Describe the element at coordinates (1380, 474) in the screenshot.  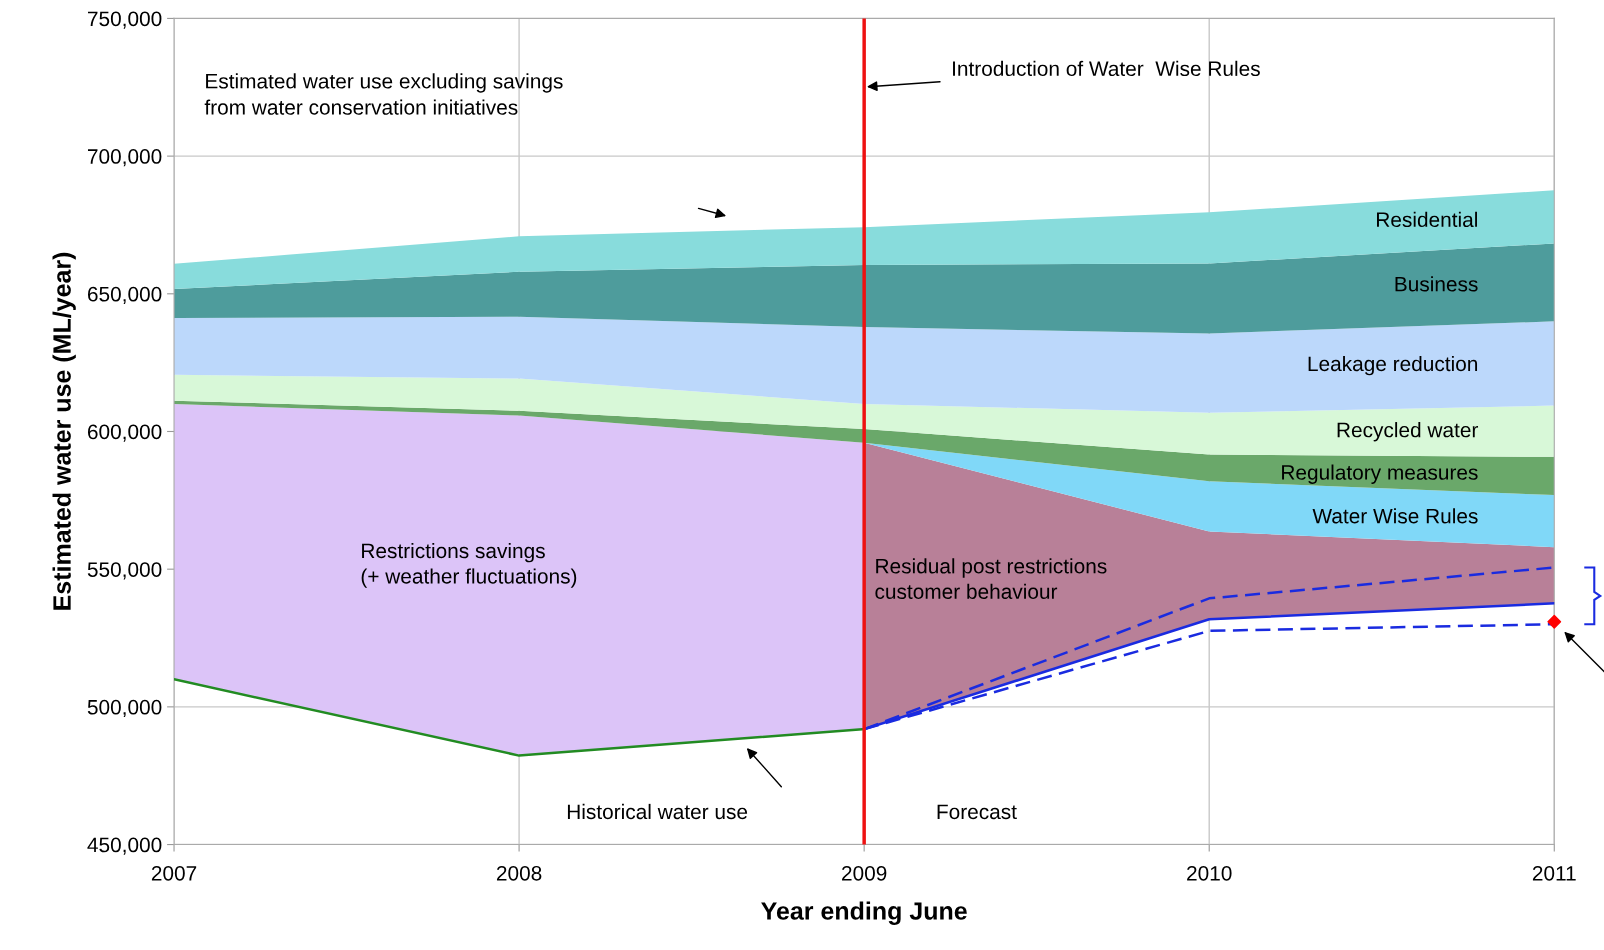
I see `series-label: Regulatory measures` at that location.